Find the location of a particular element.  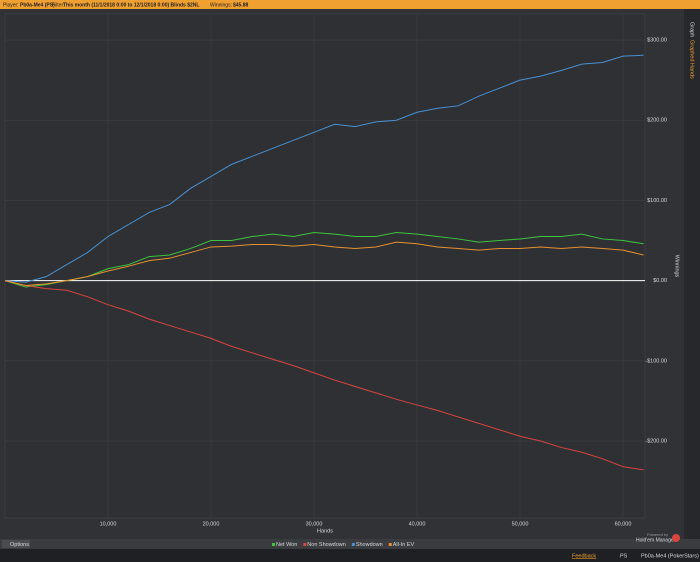

legend-label: Showdown is located at coordinates (369, 545).